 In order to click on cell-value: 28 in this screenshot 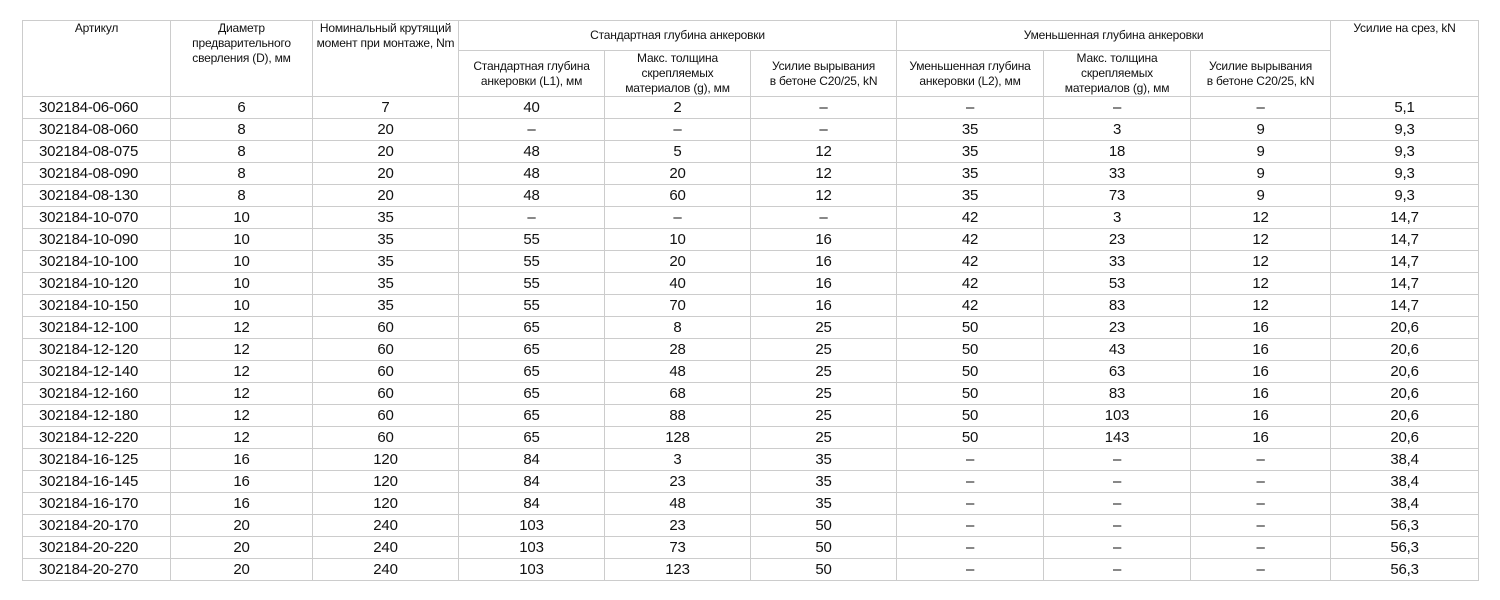, I will do `click(677, 349)`.